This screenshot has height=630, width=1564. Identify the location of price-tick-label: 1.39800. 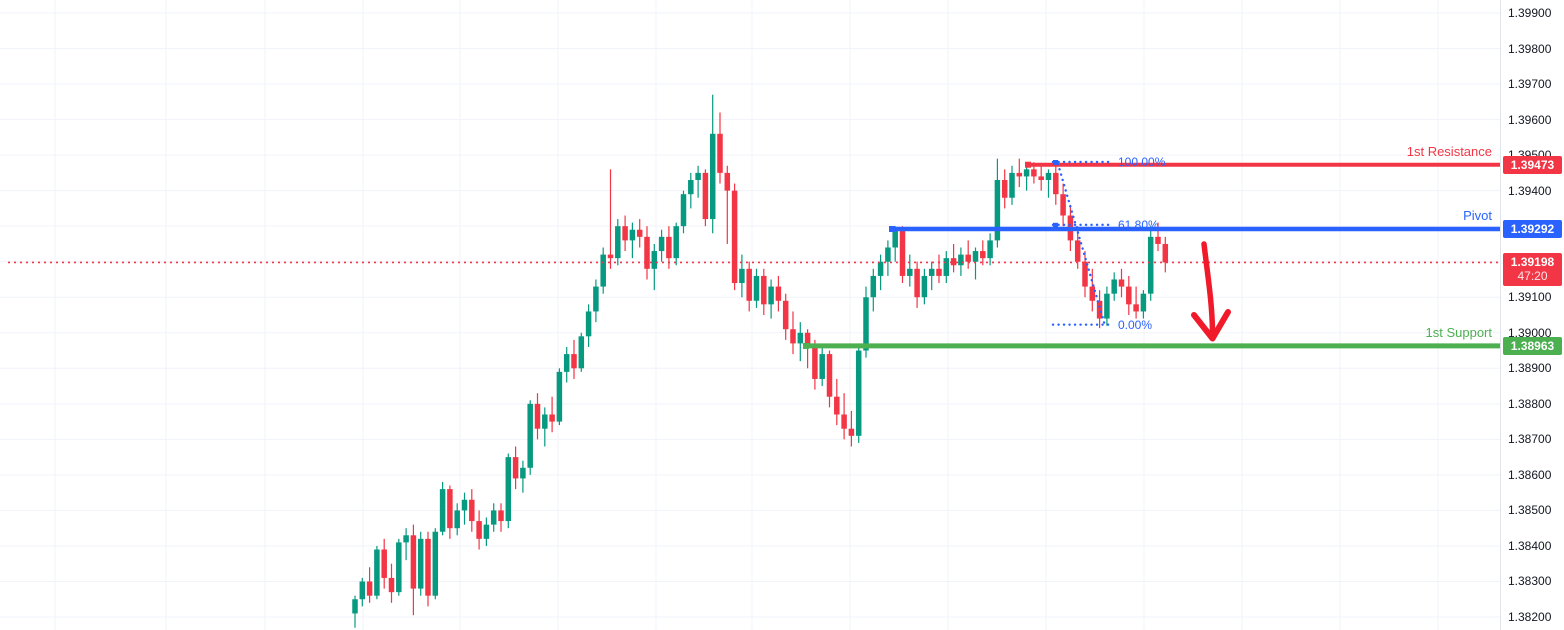
(1530, 48).